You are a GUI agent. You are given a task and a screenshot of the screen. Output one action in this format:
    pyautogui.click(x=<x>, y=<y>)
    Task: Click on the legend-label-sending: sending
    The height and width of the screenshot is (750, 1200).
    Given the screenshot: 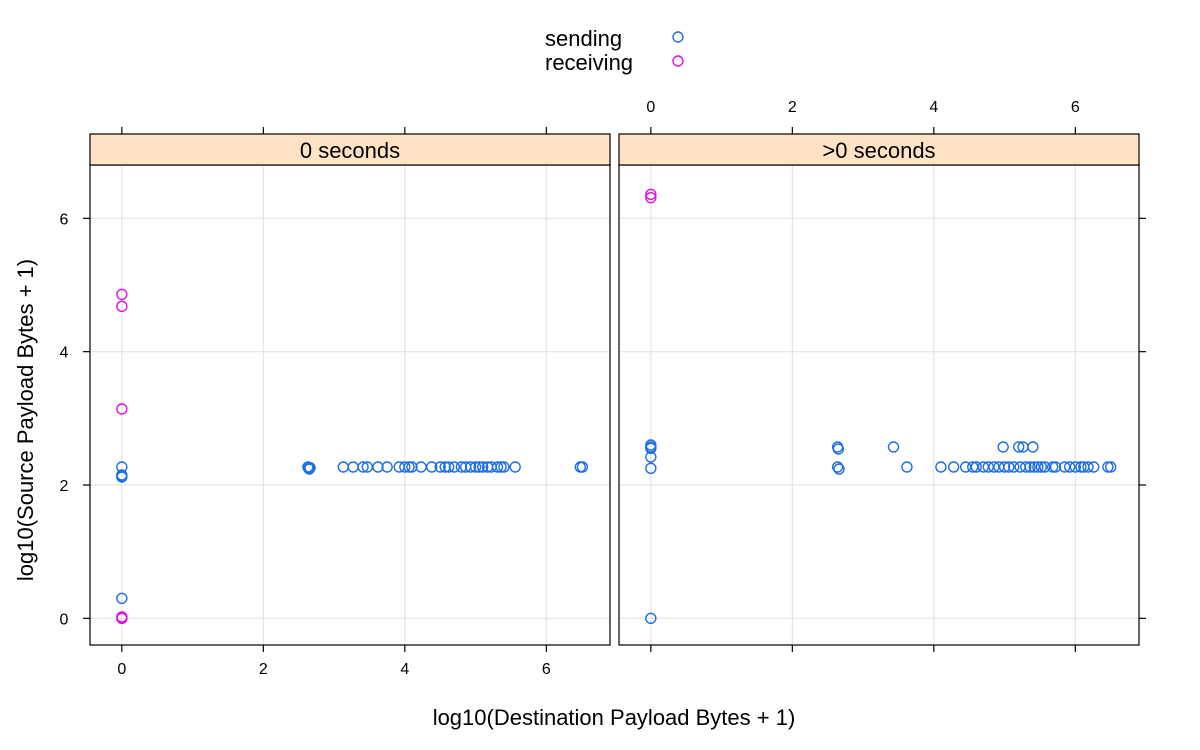 What is the action you would take?
    pyautogui.click(x=583, y=38)
    